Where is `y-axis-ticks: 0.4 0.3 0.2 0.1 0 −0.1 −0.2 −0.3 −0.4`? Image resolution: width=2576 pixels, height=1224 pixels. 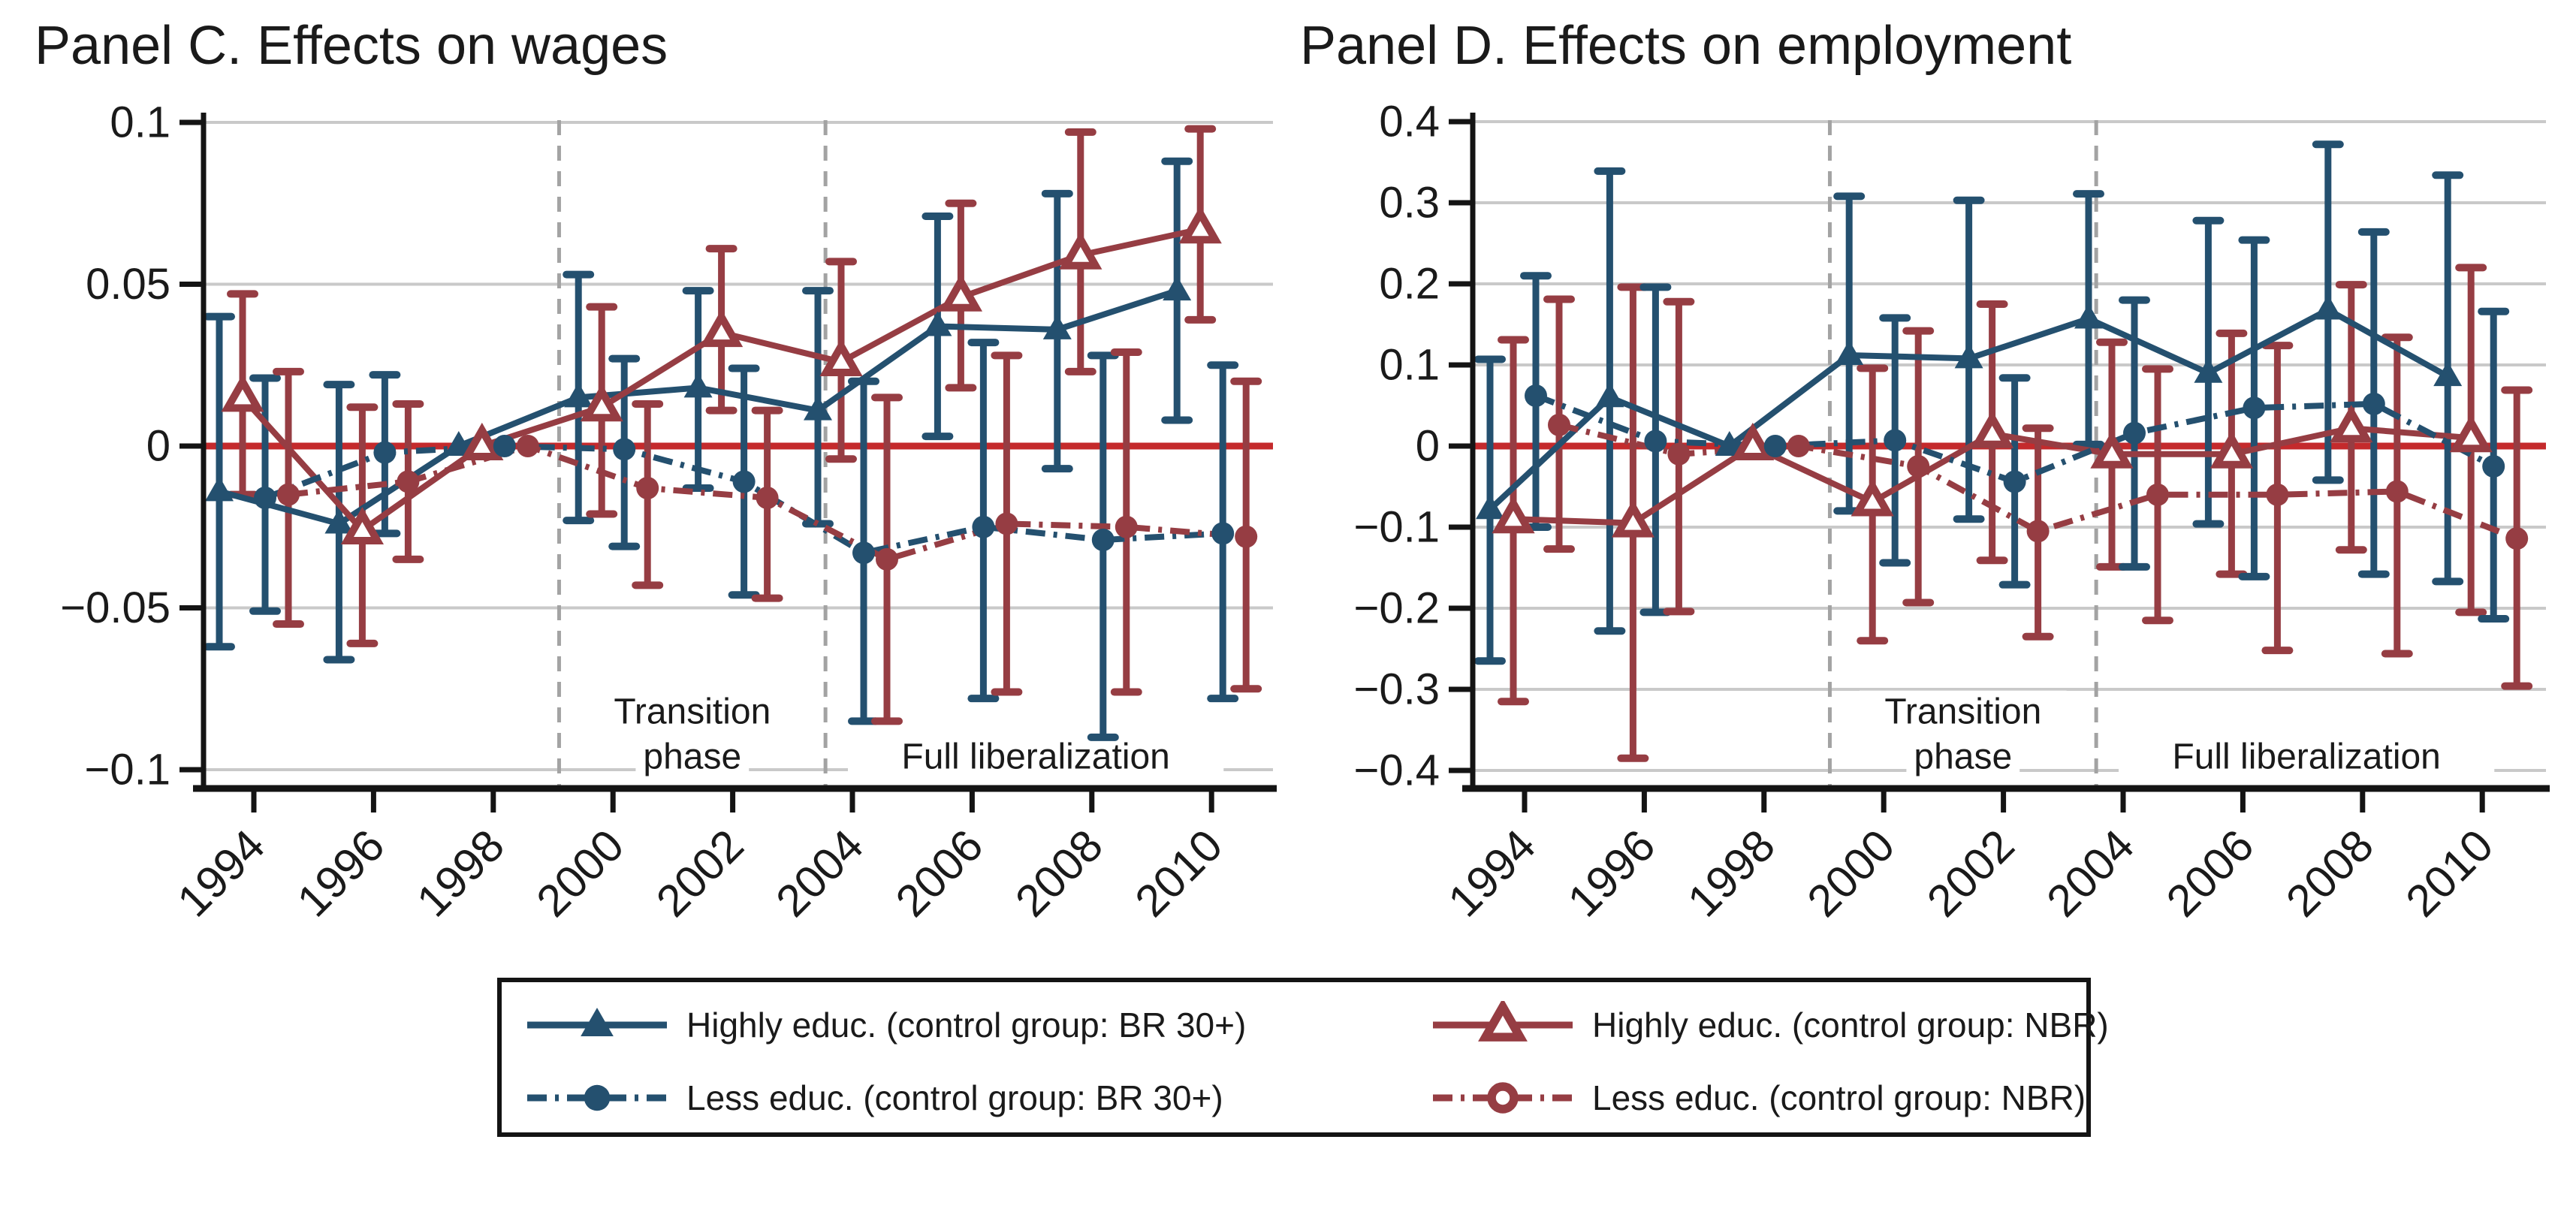
y-axis-ticks: 0.4 0.3 0.2 0.1 0 −0.1 −0.2 −0.3 −0.4 is located at coordinates (1413, 446).